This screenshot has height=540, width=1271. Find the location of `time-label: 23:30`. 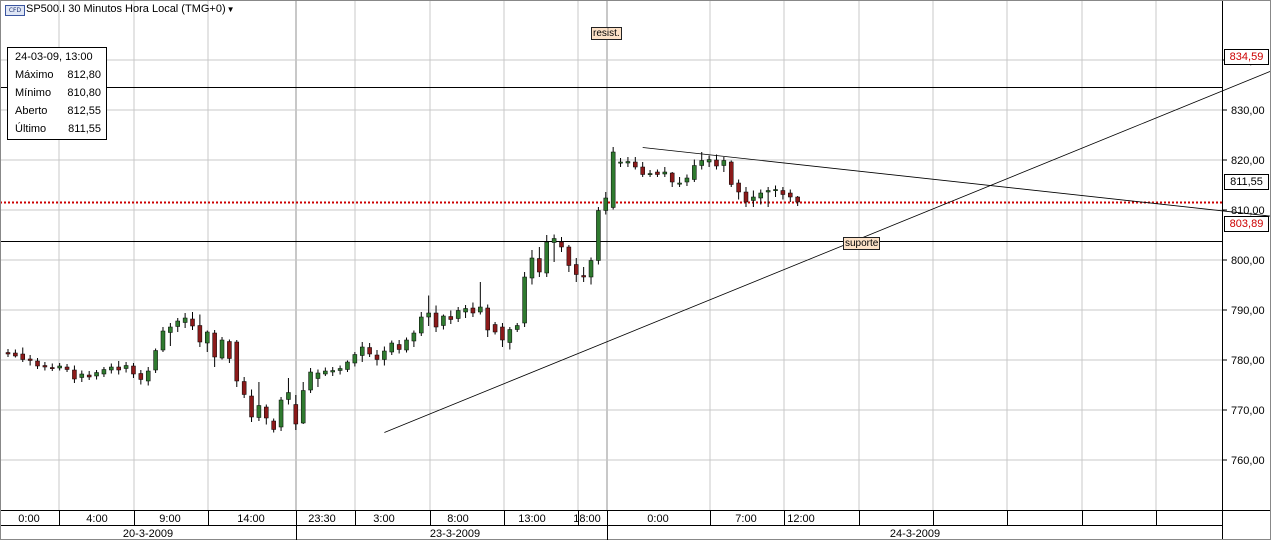

time-label: 23:30 is located at coordinates (322, 519).